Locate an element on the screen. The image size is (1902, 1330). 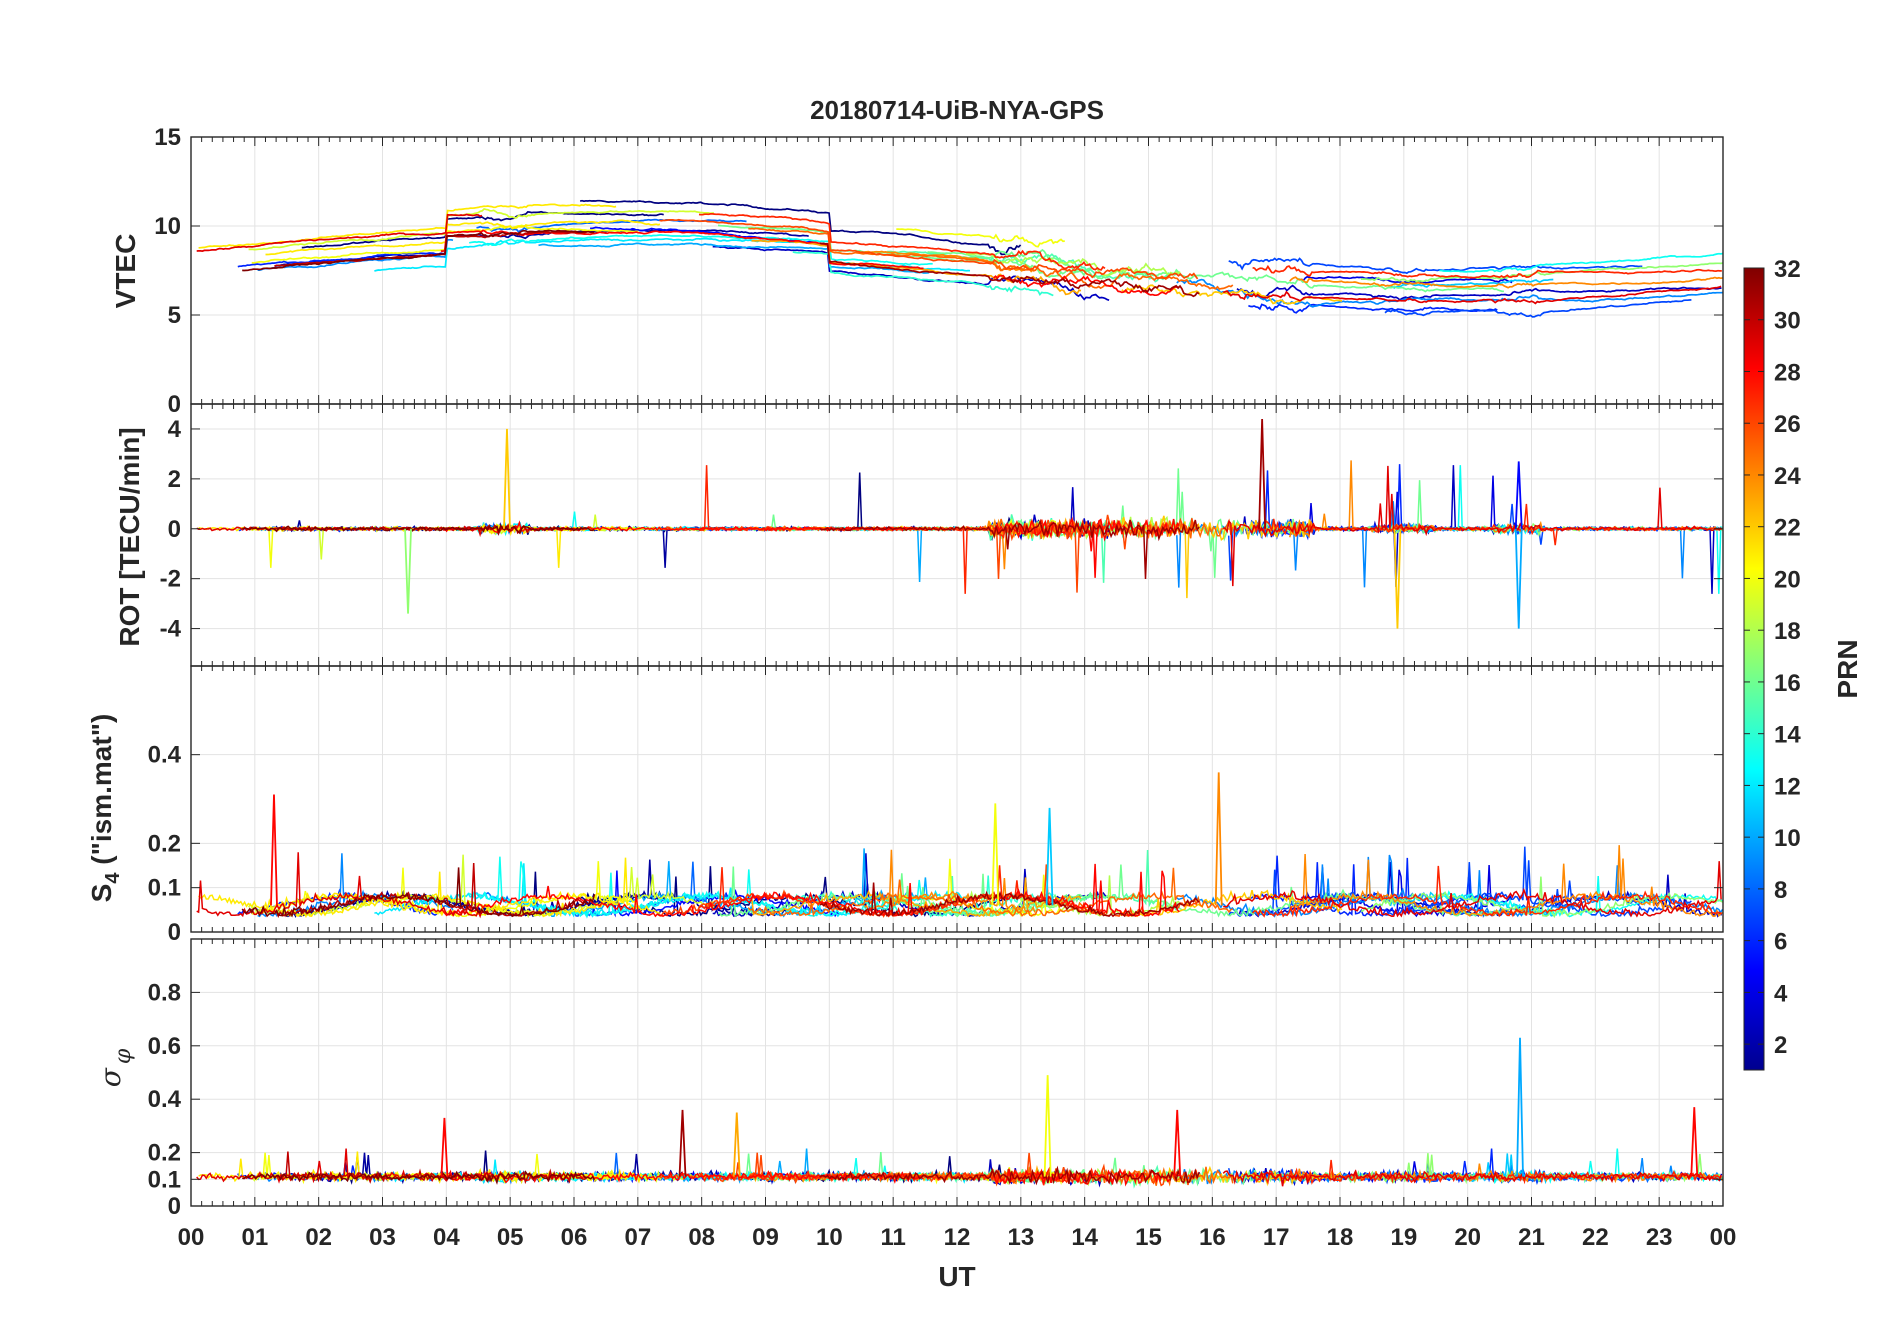
x-tick-label: 05 is located at coordinates (510, 1237).